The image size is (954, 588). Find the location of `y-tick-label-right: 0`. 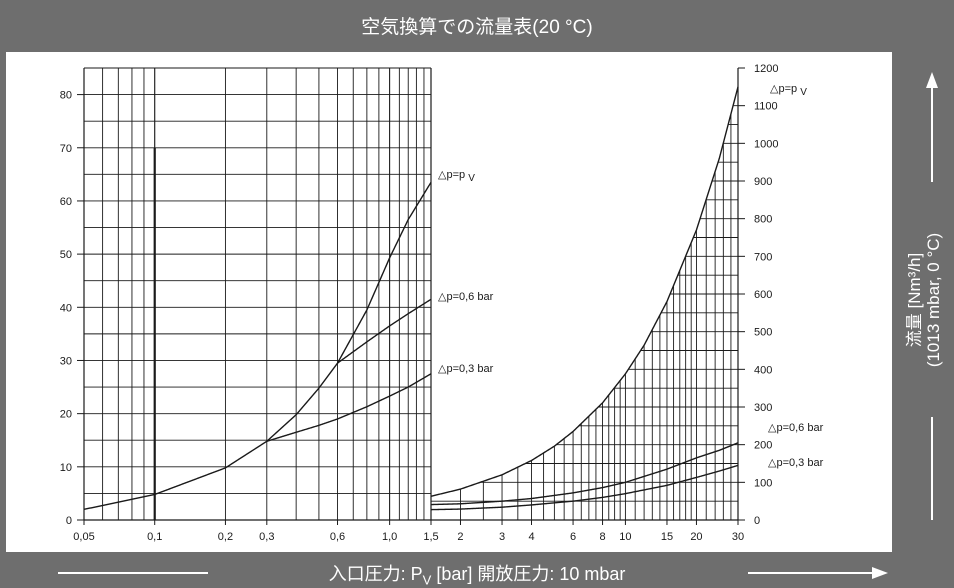

y-tick-label-right: 0 is located at coordinates (757, 521).